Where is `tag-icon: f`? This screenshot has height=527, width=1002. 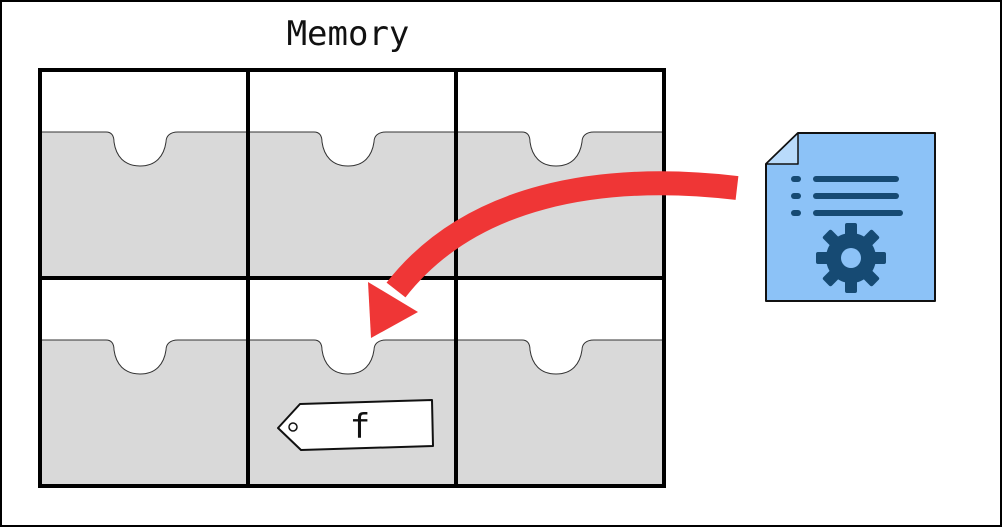 tag-icon: f is located at coordinates (355, 425).